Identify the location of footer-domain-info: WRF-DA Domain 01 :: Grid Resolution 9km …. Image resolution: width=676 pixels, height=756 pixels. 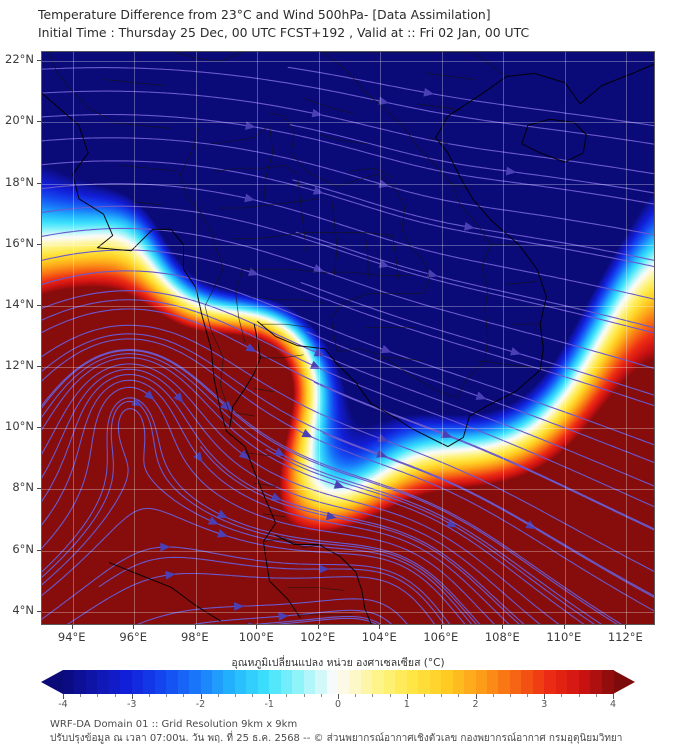
(174, 724).